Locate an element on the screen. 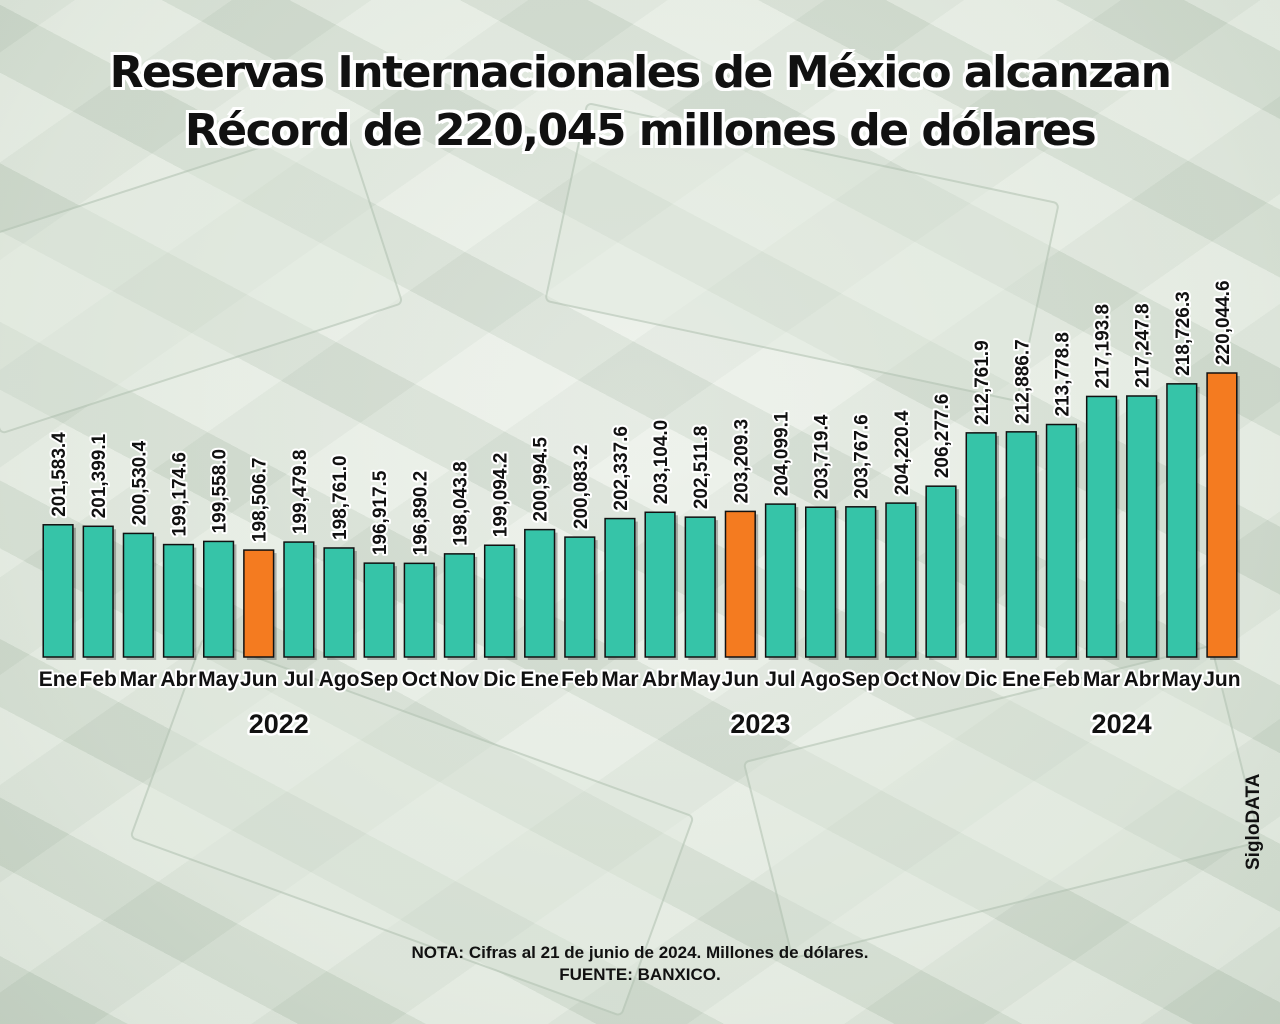 The height and width of the screenshot is (1024, 1280). year-label: 2023 is located at coordinates (760, 724).